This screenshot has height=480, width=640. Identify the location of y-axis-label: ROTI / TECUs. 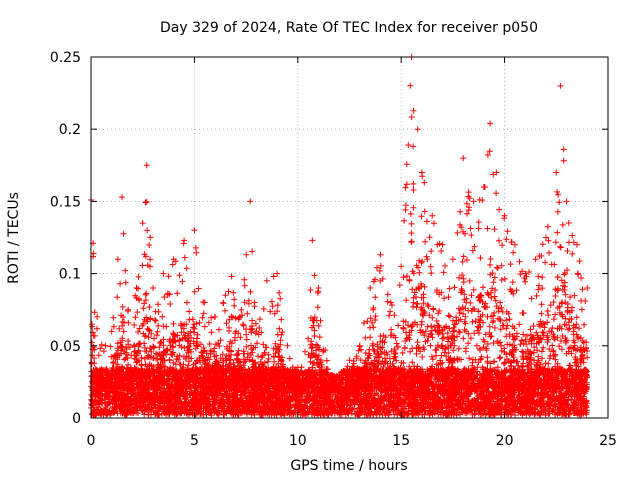
(14, 238).